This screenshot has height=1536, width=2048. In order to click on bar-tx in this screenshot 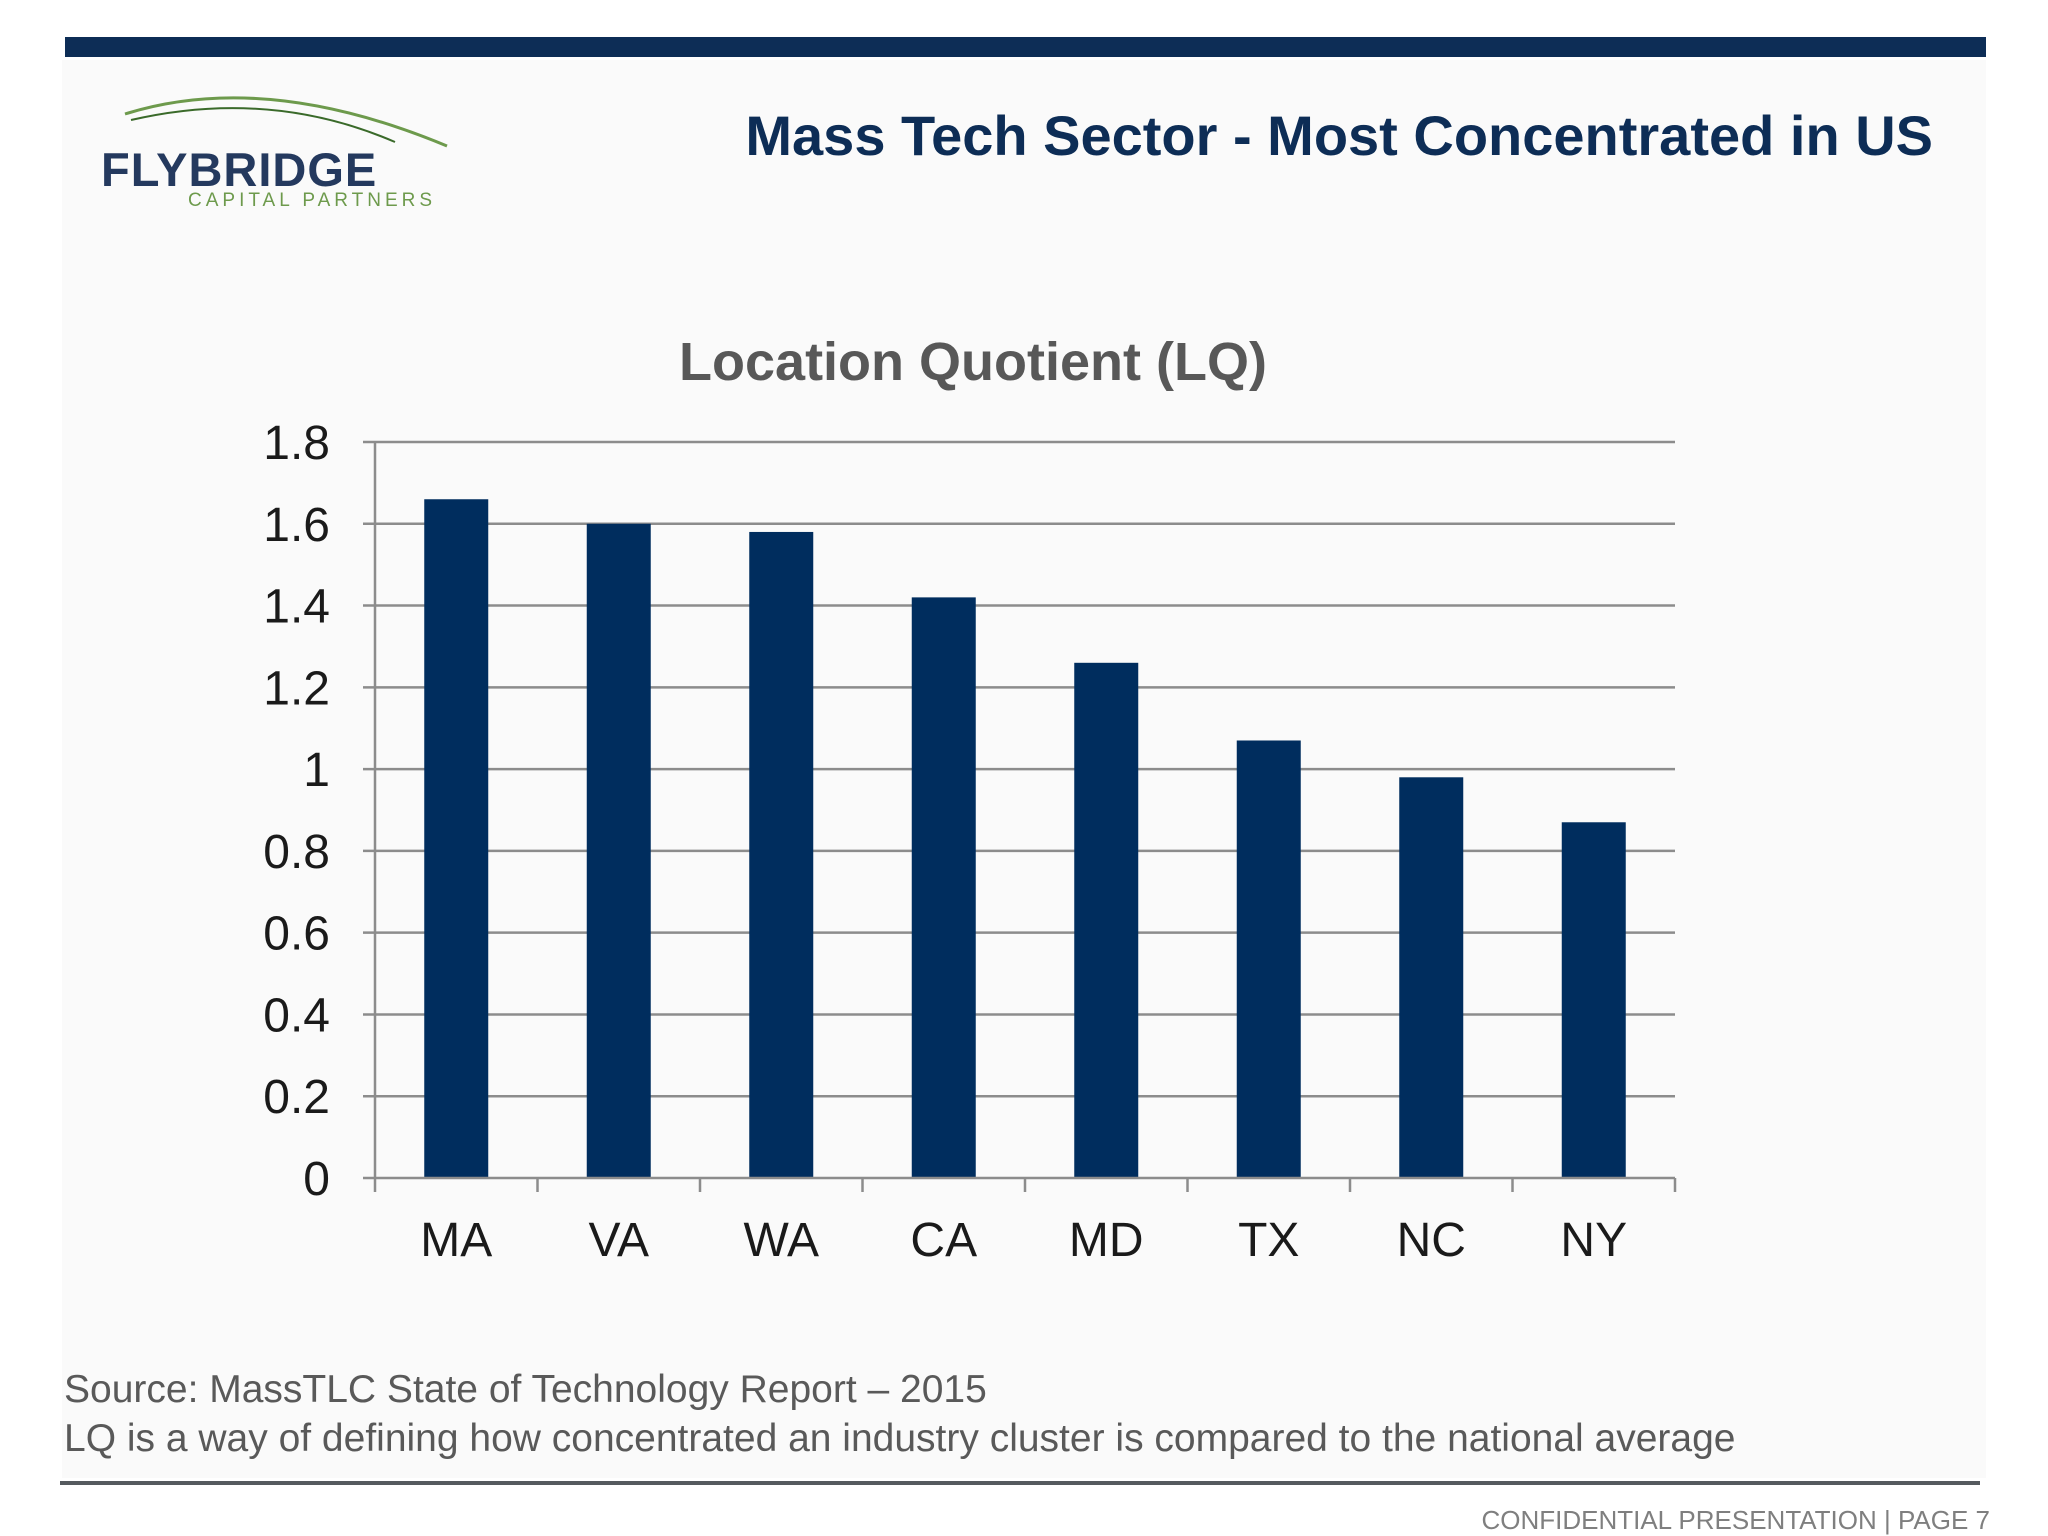, I will do `click(1268, 959)`.